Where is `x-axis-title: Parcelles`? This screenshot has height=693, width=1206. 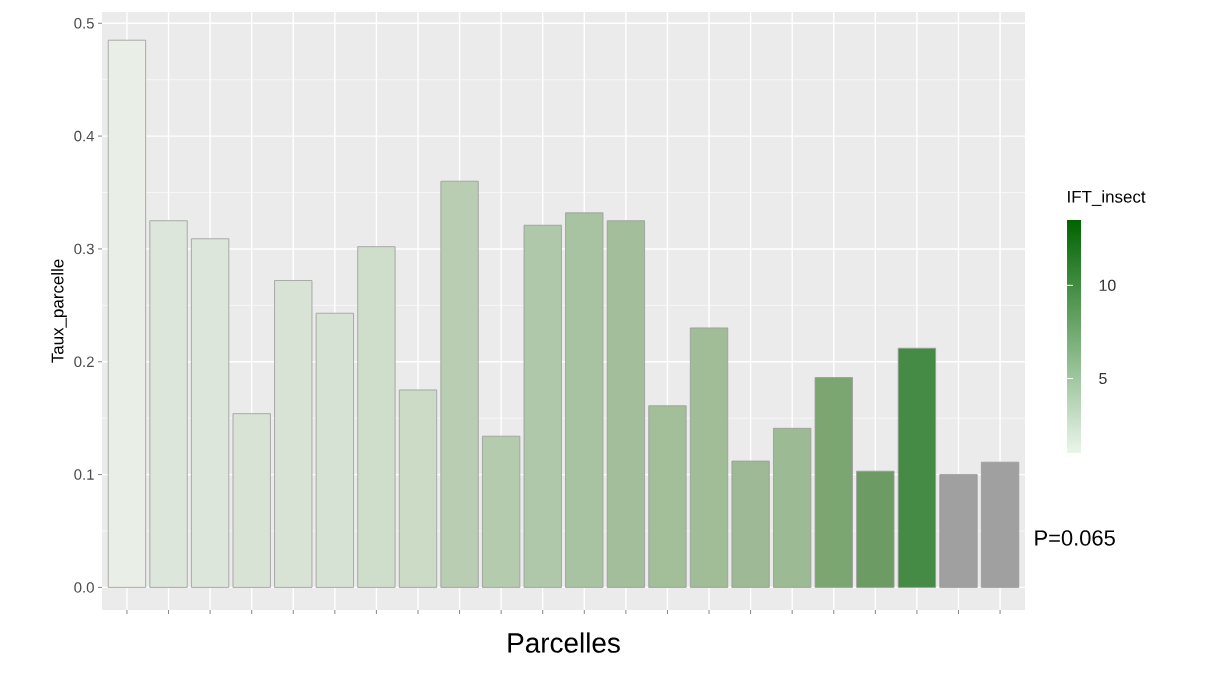
x-axis-title: Parcelles is located at coordinates (564, 642).